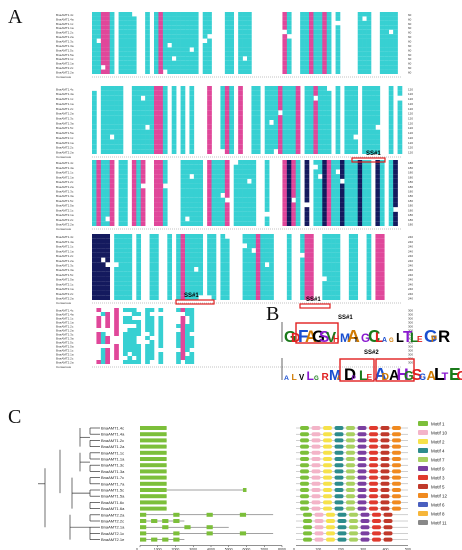 The height and width of the screenshot is (550, 462). What do you see at coordinates (65, 153) in the screenshot?
I see `sequence-name: BnaAMT2.2a` at bounding box center [65, 153].